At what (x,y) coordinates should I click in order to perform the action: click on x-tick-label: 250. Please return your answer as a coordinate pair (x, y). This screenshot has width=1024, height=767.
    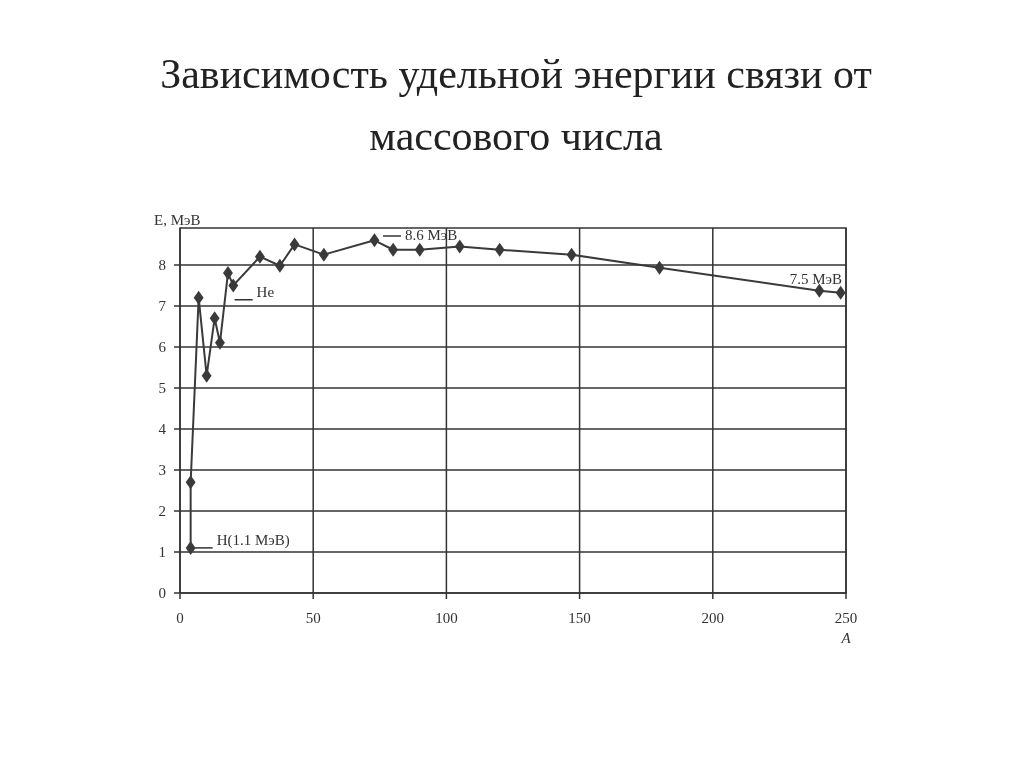
    Looking at the image, I should click on (846, 618).